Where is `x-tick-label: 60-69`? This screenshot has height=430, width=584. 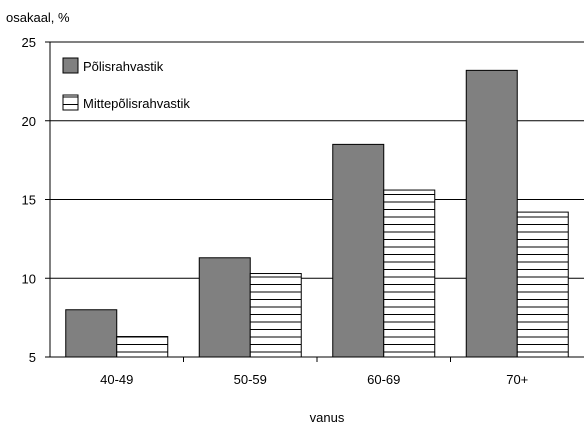
x-tick-label: 60-69 is located at coordinates (383, 379).